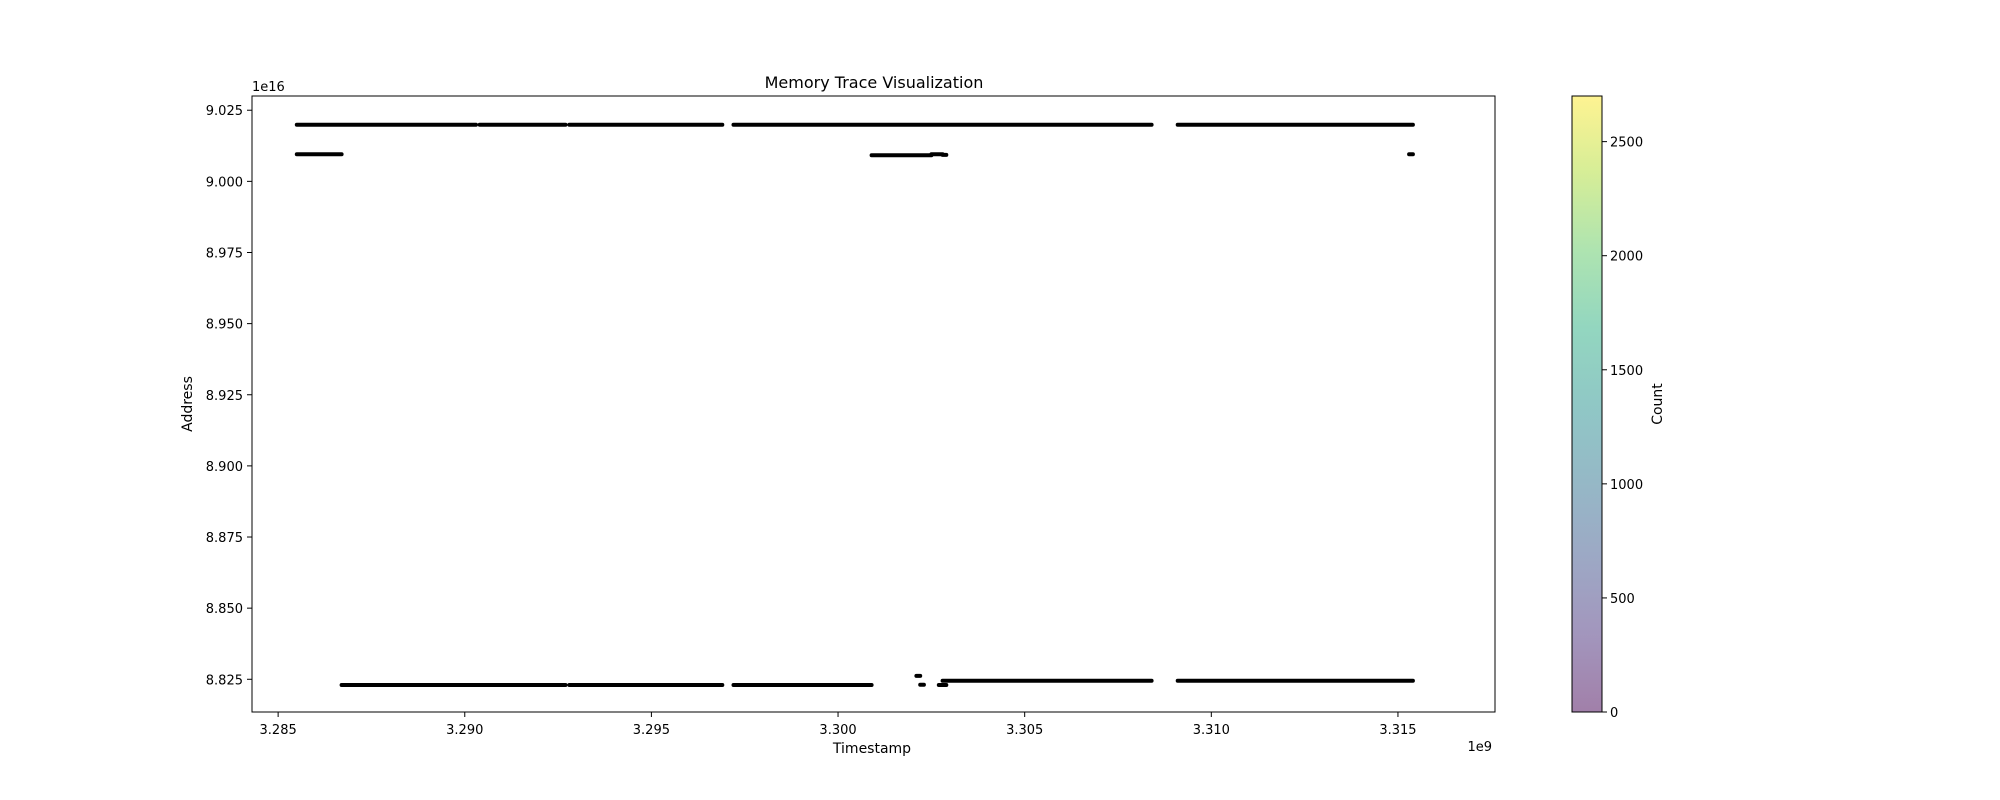  Describe the element at coordinates (188, 404) in the screenshot. I see `y-axis-label: Address` at that location.